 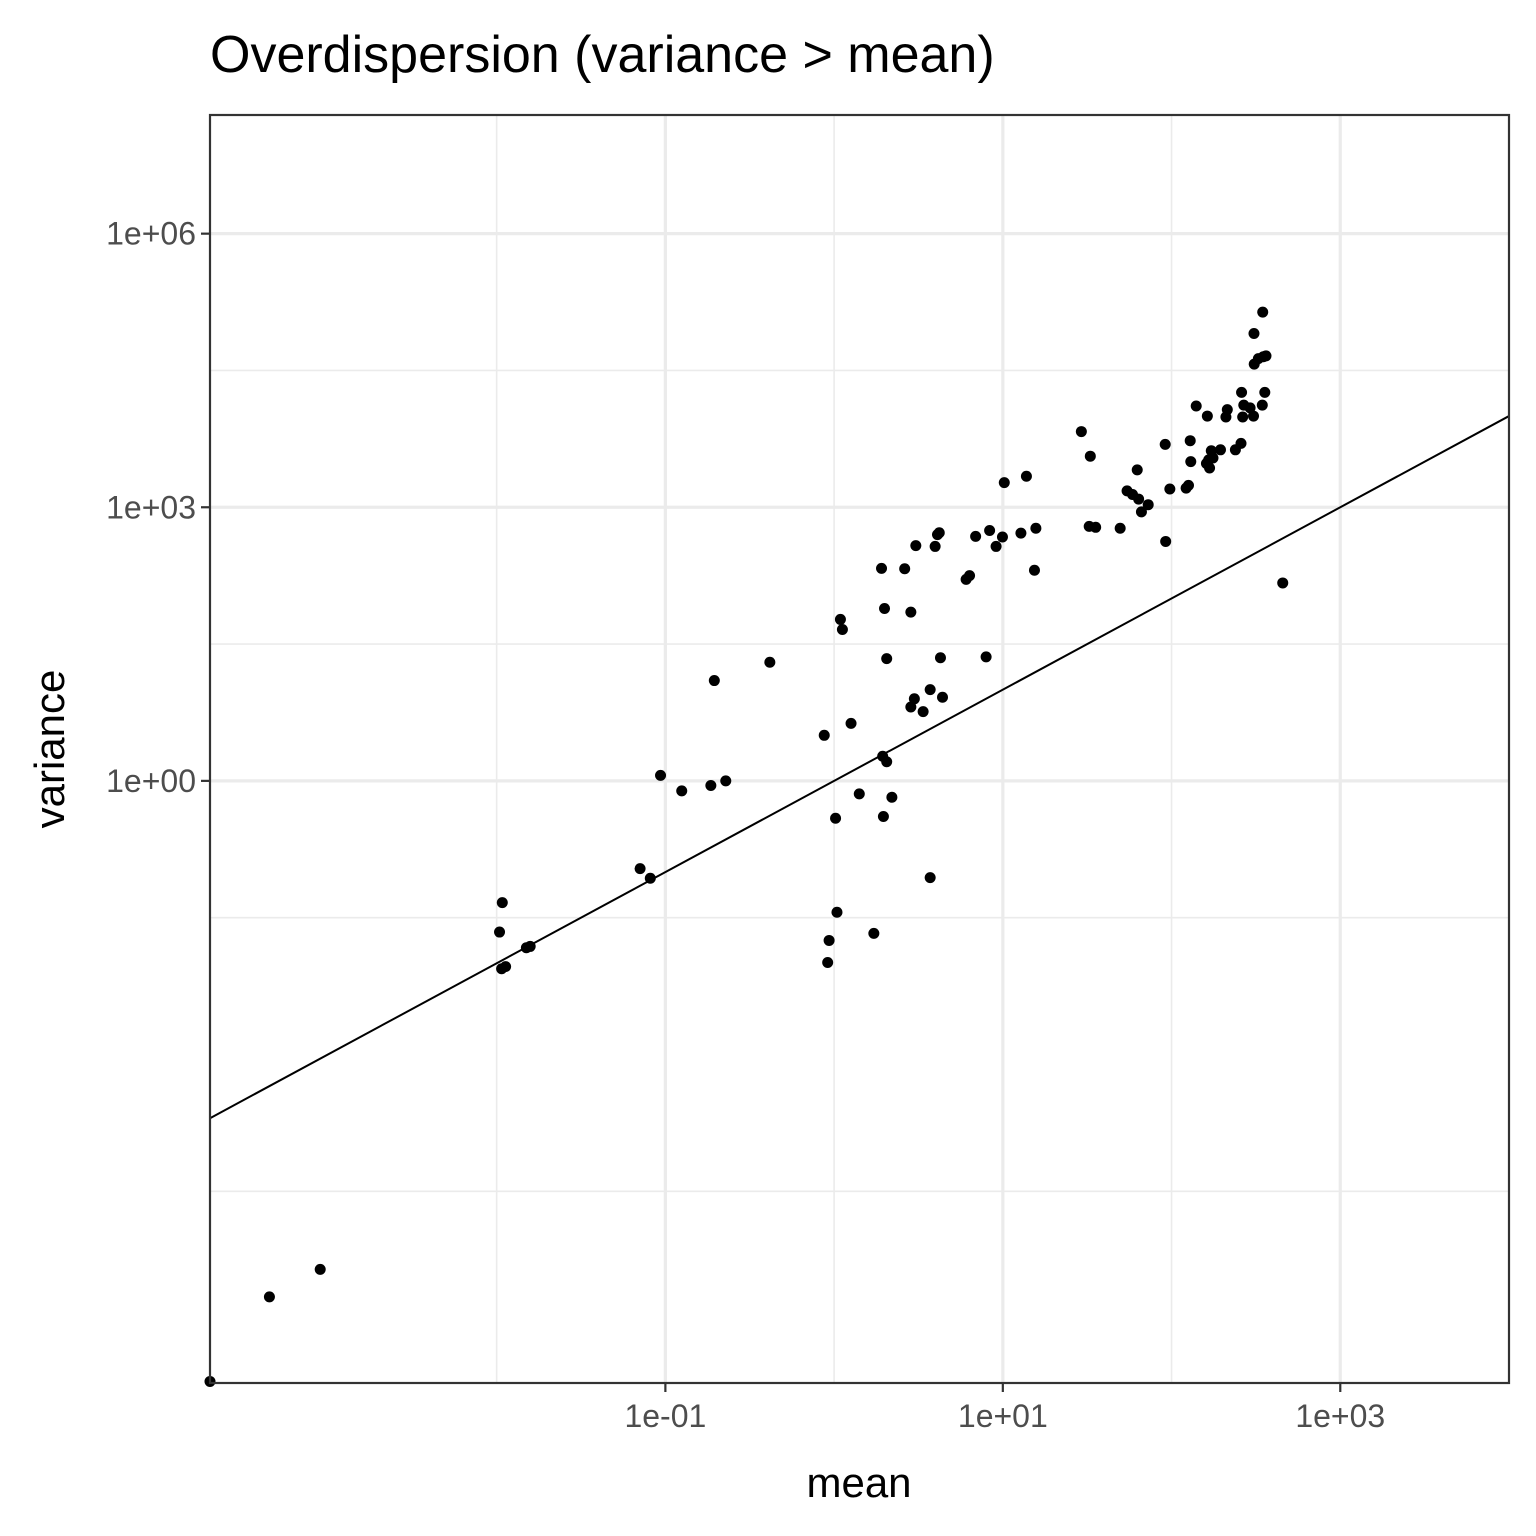 I want to click on y-tick-label: 1e+06, so click(x=151, y=234).